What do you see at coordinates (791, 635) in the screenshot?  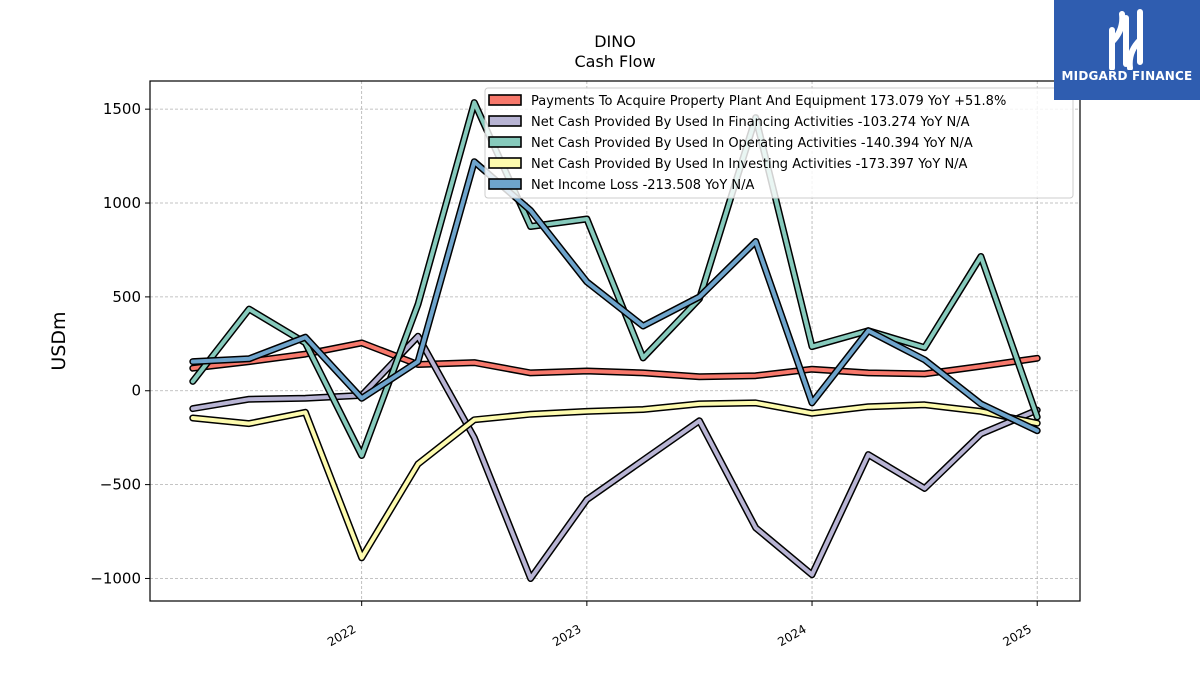 I see `x-tick-label: 2024` at bounding box center [791, 635].